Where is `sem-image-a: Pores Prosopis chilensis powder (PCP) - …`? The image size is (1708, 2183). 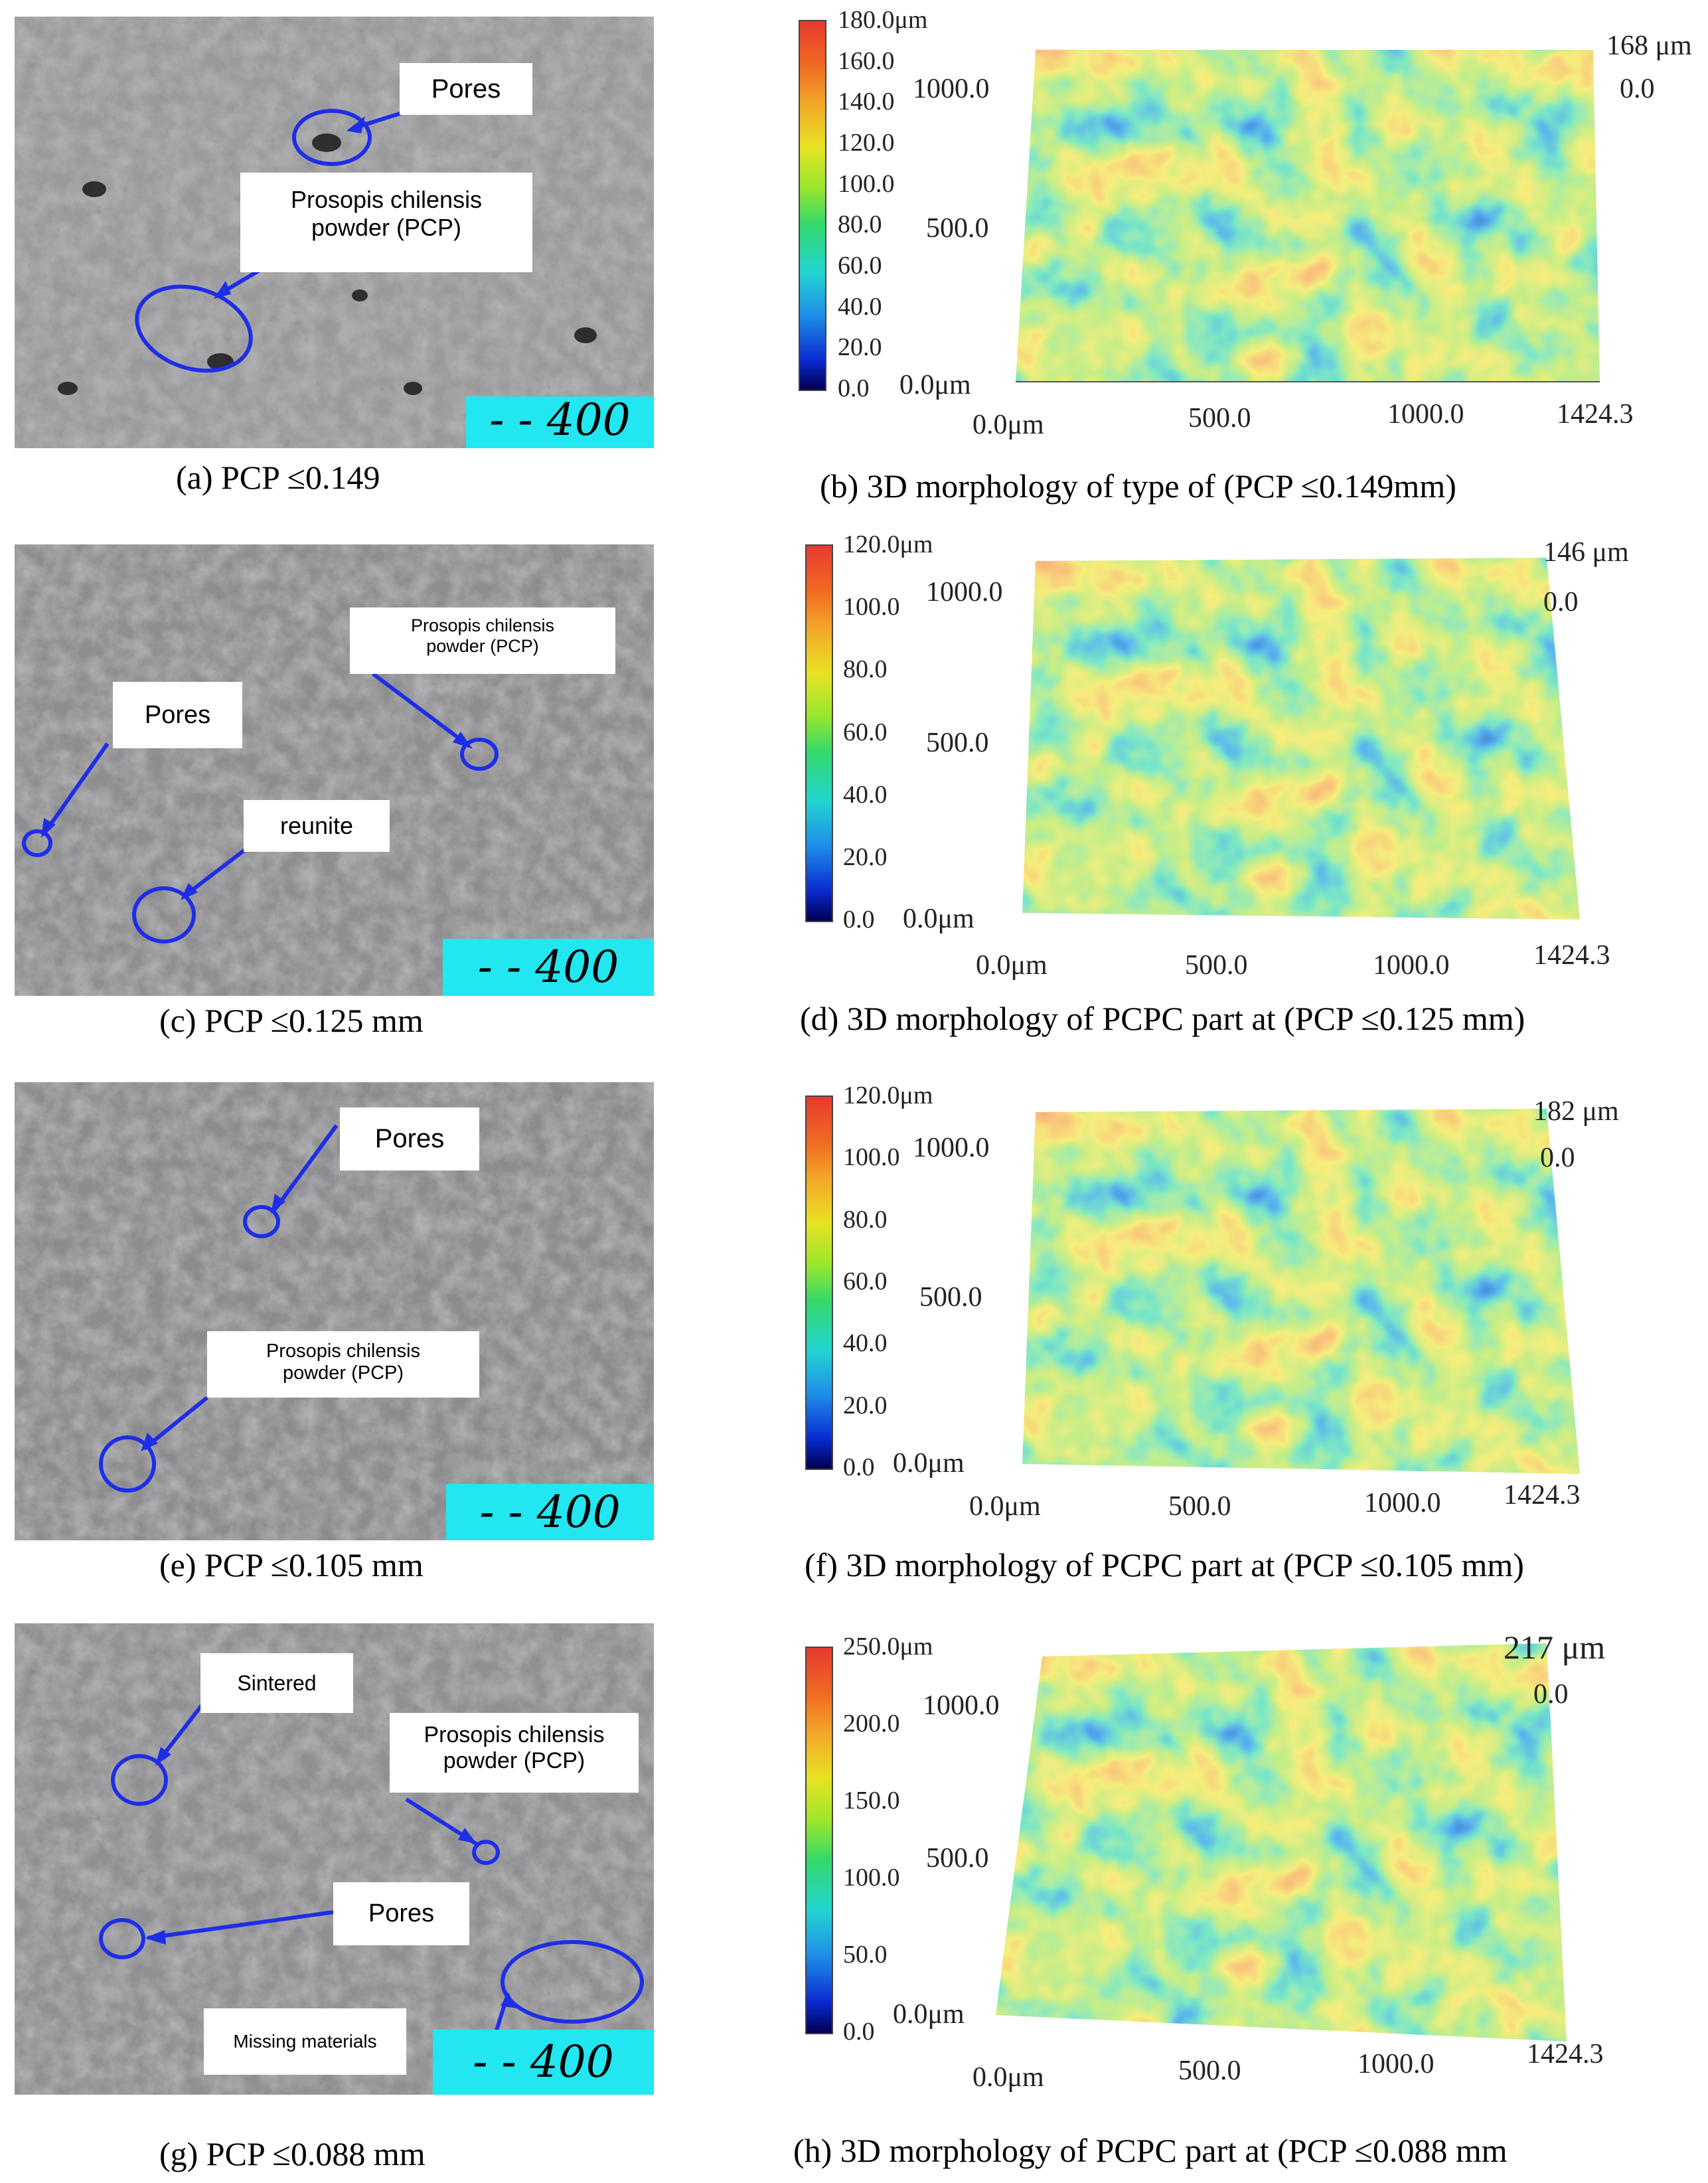
sem-image-a: Pores Prosopis chilensis powder (PCP) - … is located at coordinates (334, 232).